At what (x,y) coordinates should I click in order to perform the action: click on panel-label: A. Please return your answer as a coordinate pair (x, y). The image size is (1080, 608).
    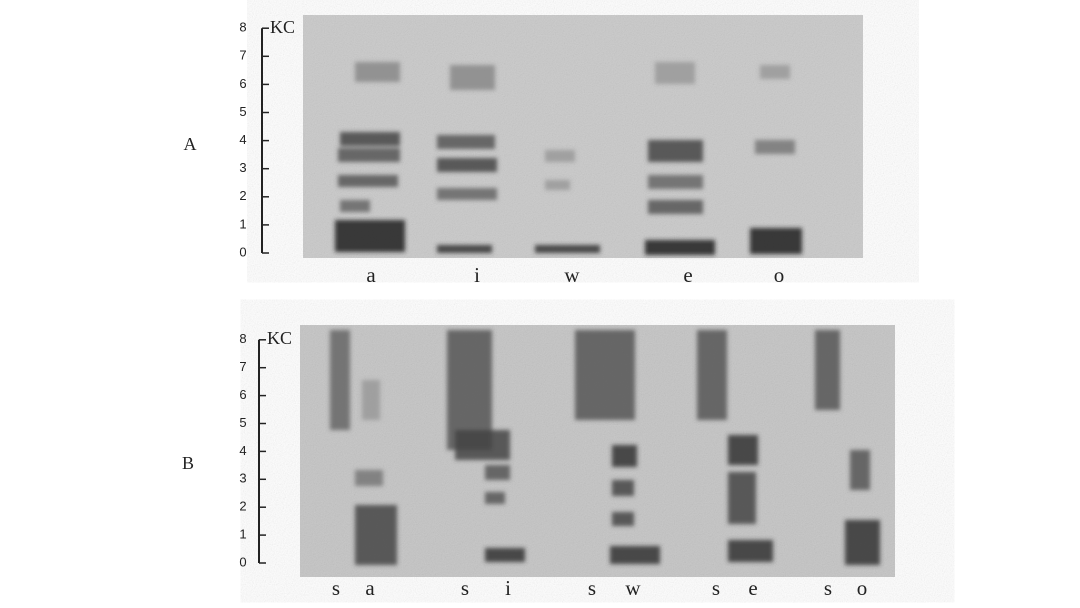
    Looking at the image, I should click on (190, 144).